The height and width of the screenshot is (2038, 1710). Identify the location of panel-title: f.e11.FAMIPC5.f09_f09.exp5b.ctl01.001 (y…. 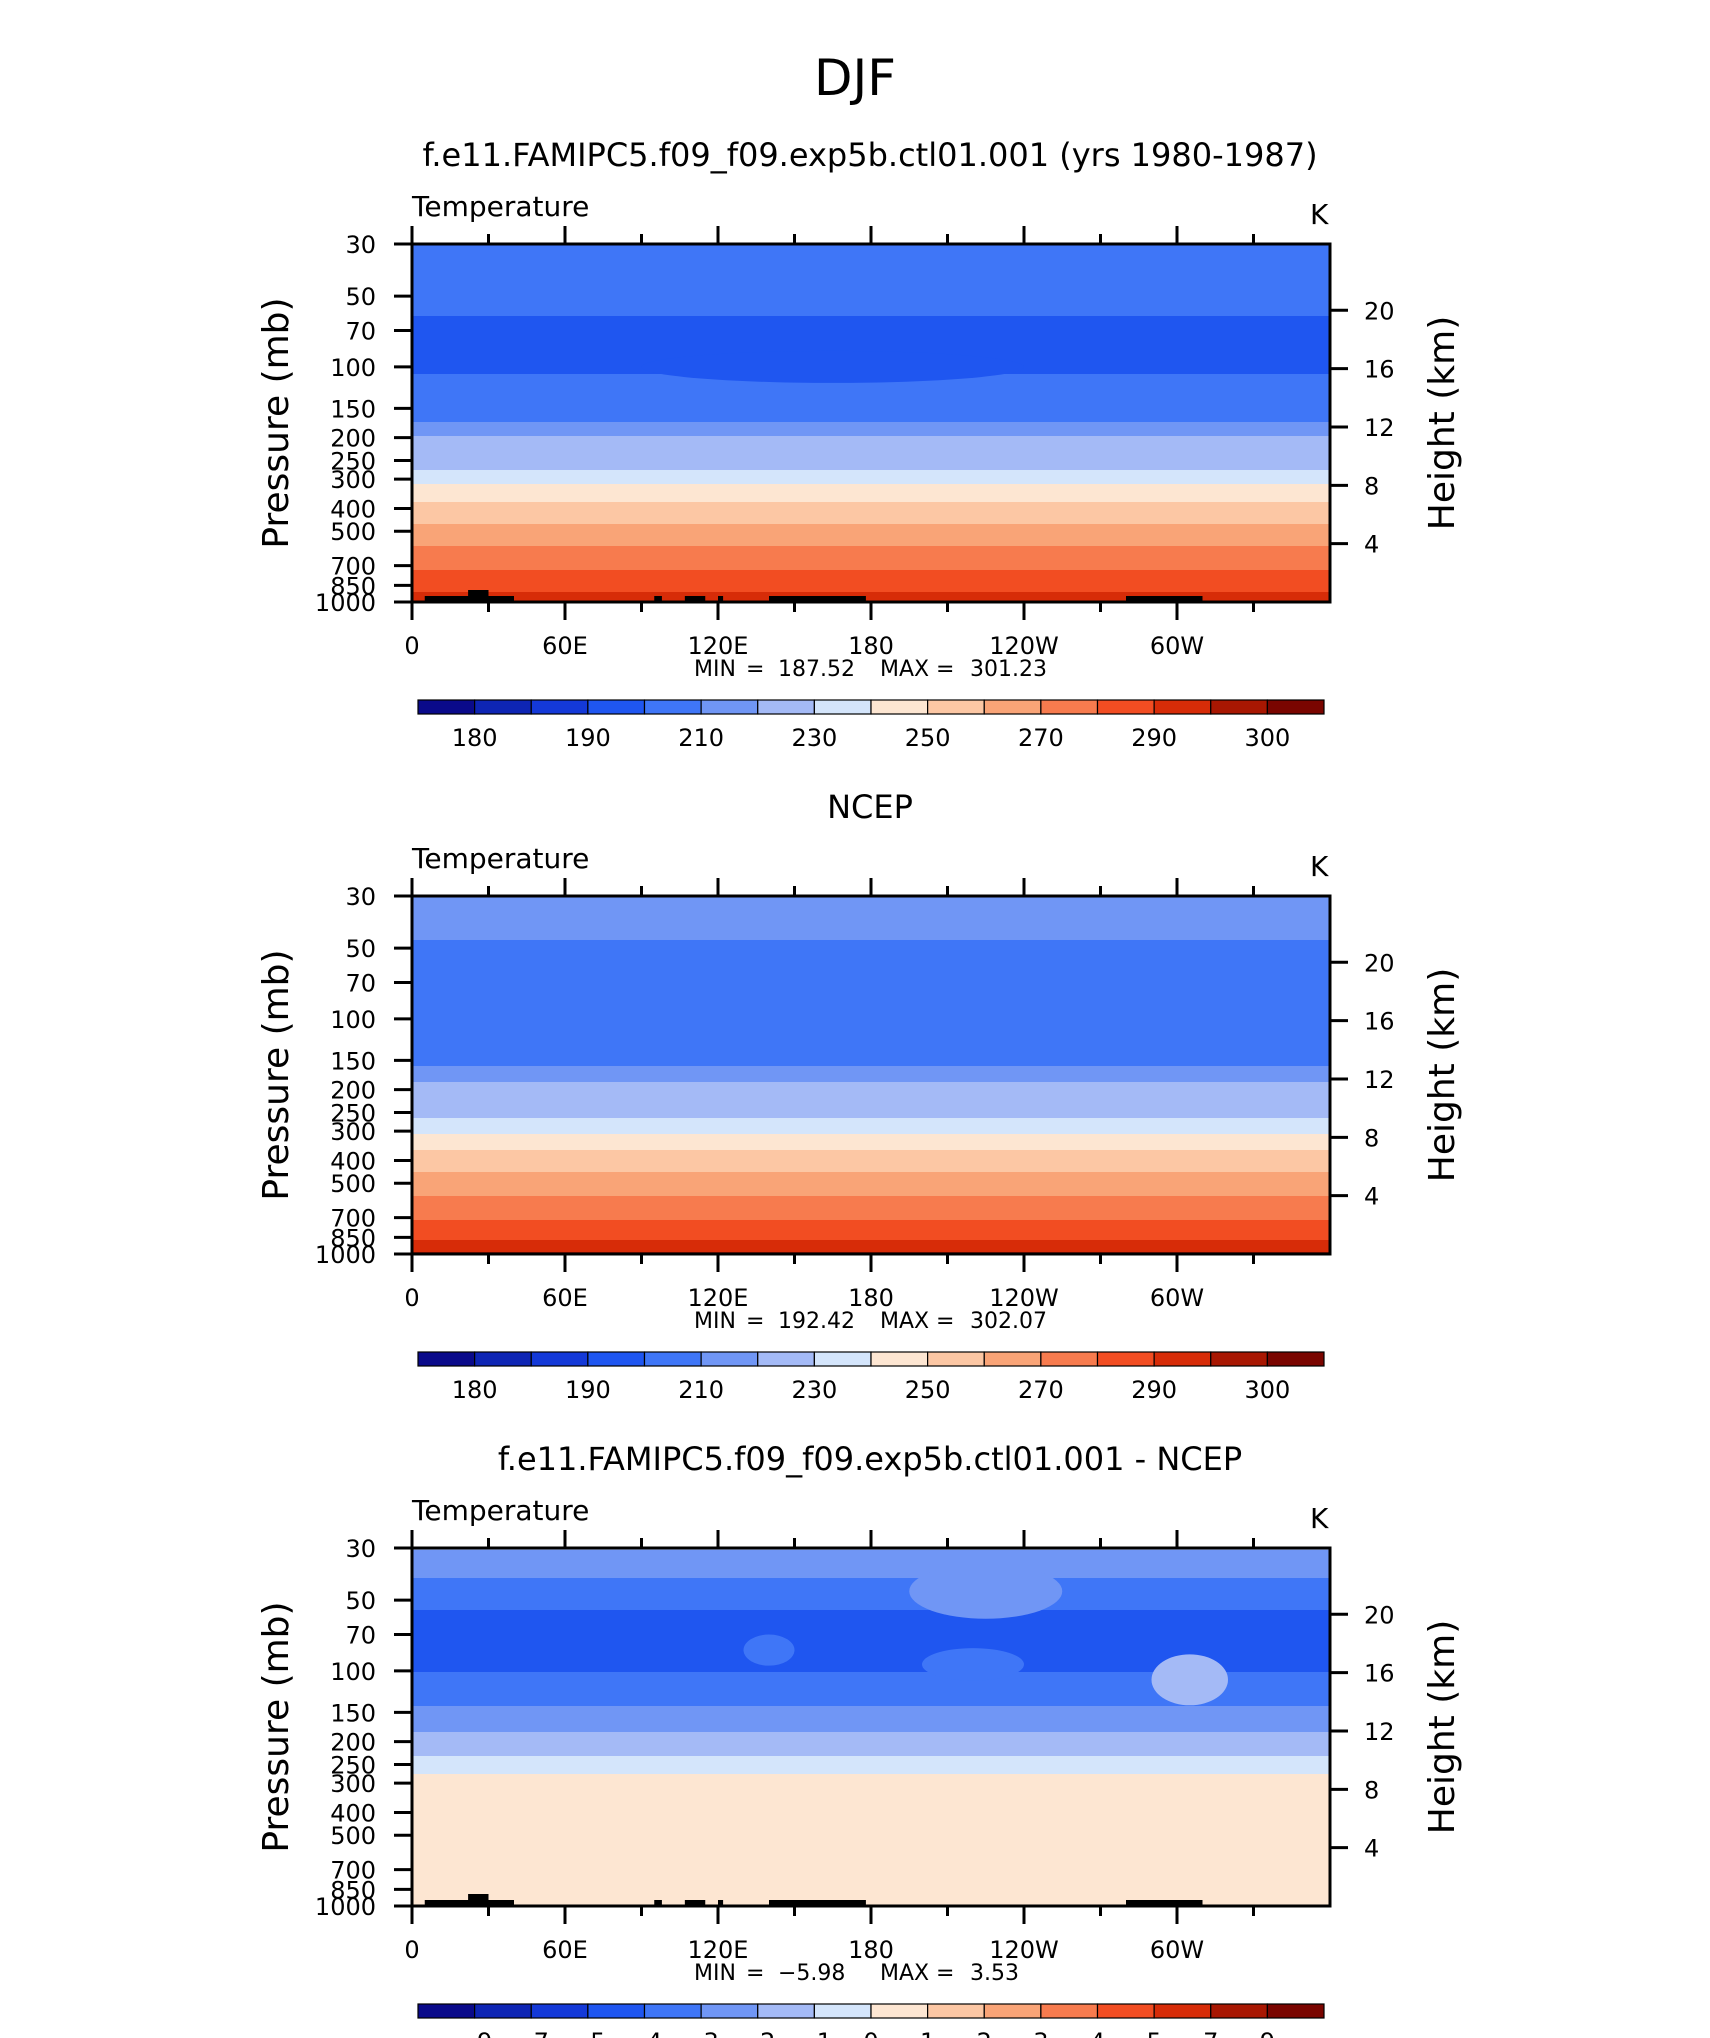
(869, 155).